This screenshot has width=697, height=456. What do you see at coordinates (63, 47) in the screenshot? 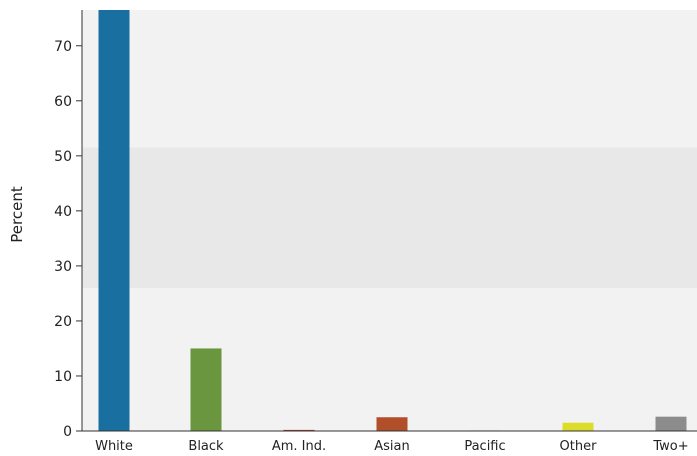
I see `y-tick-label: 70` at bounding box center [63, 47].